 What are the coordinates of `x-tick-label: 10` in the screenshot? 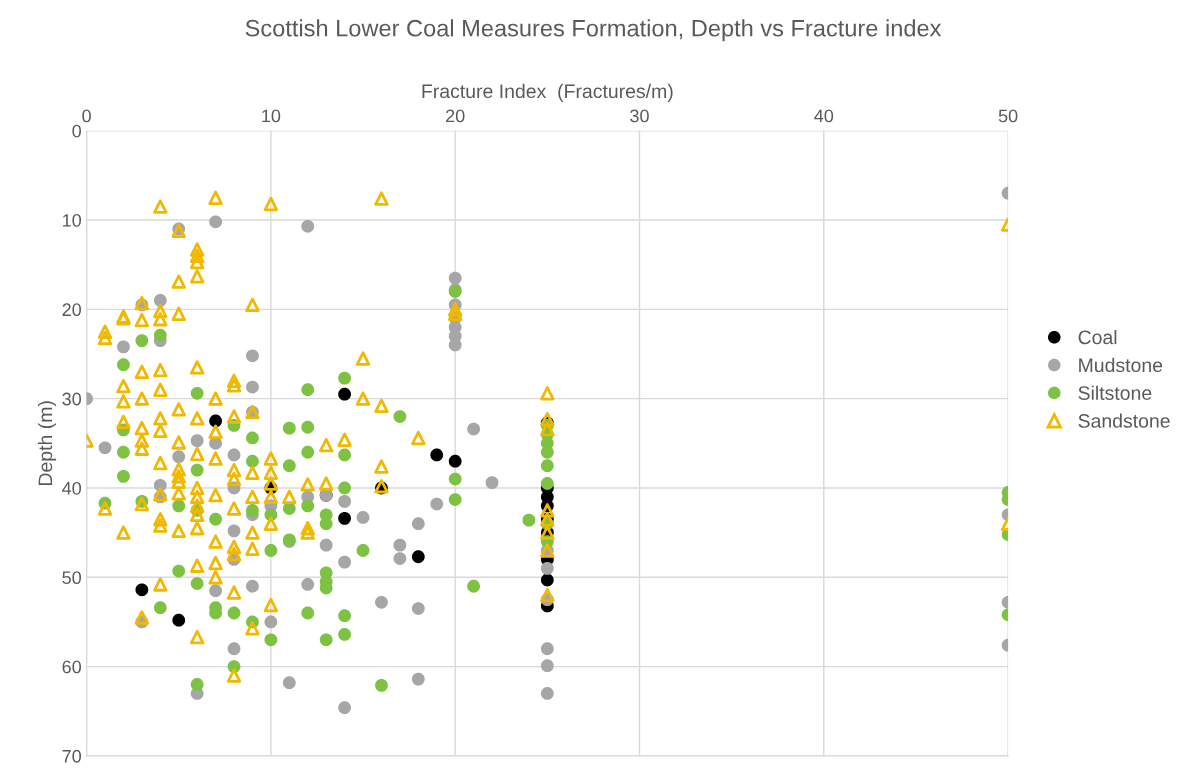 It's located at (271, 116).